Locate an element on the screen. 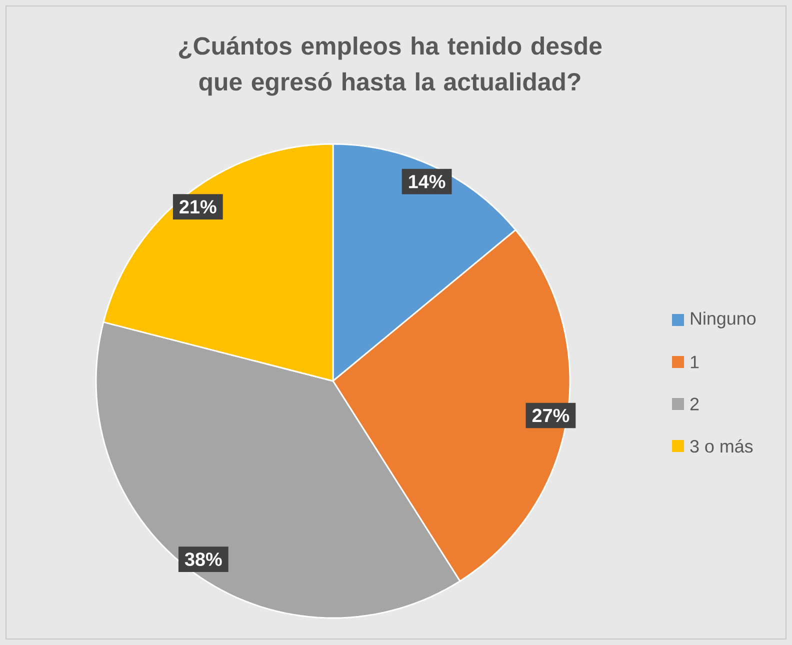 This screenshot has width=792, height=645. data-label: 38% is located at coordinates (203, 559).